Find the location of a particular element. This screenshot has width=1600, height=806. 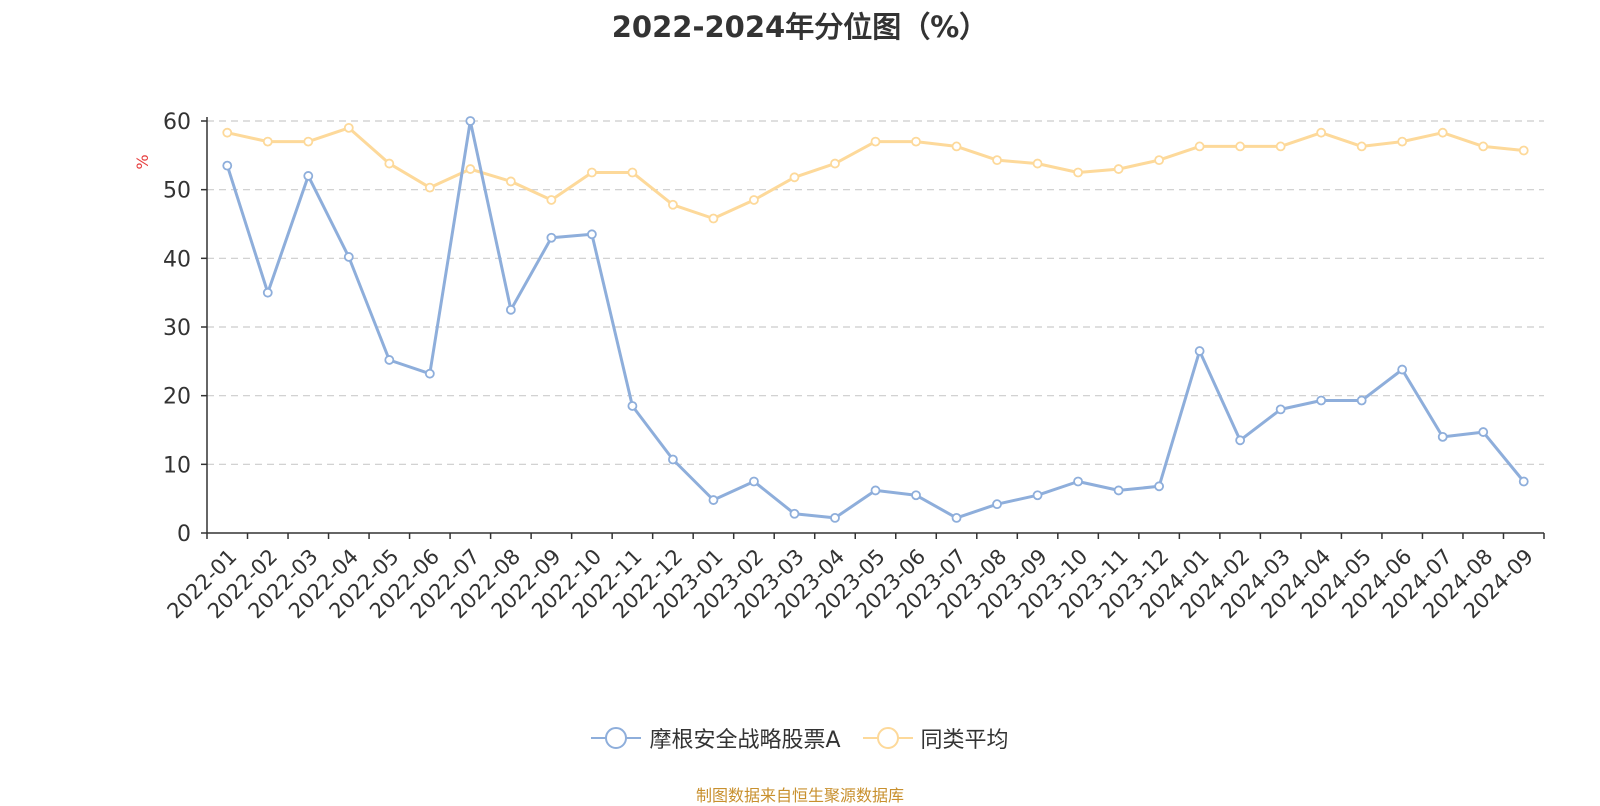

y-axis-label: % is located at coordinates (142, 161).